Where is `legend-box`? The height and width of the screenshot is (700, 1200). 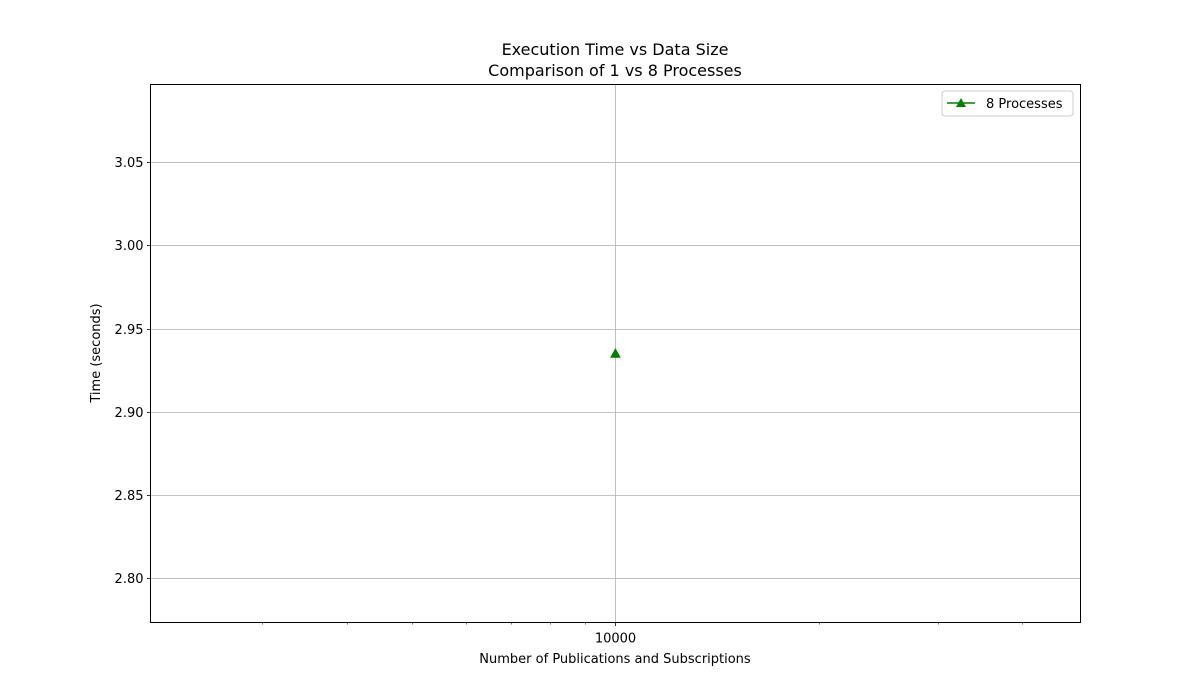 legend-box is located at coordinates (1007, 103).